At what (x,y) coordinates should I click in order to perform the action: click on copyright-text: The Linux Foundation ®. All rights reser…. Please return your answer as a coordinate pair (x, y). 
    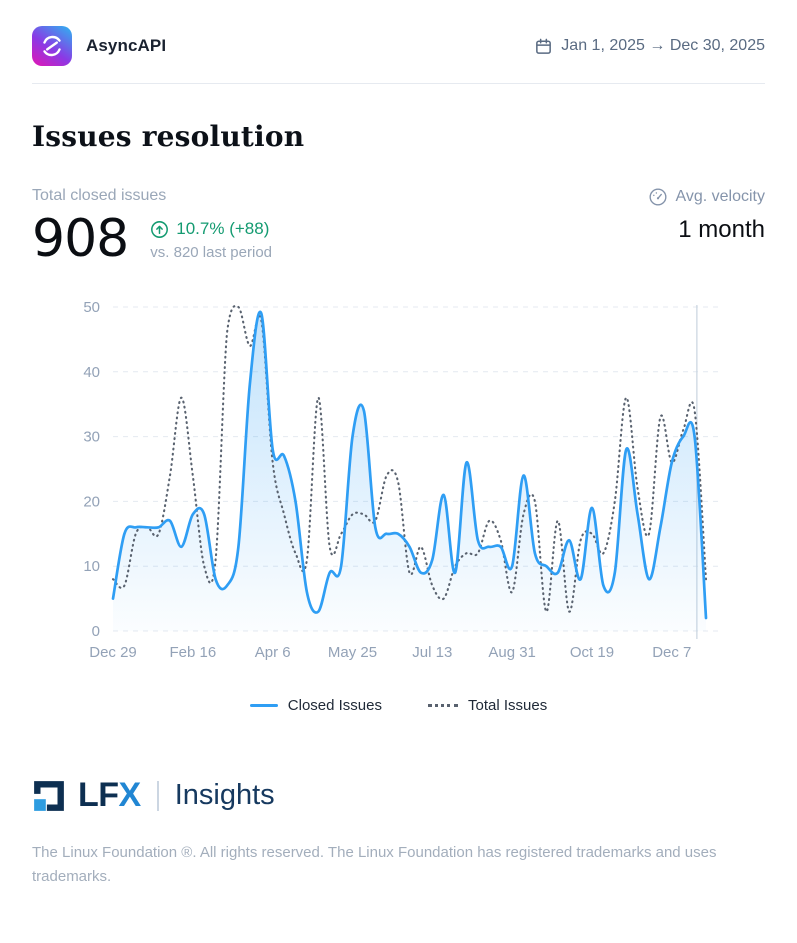
    Looking at the image, I should click on (374, 864).